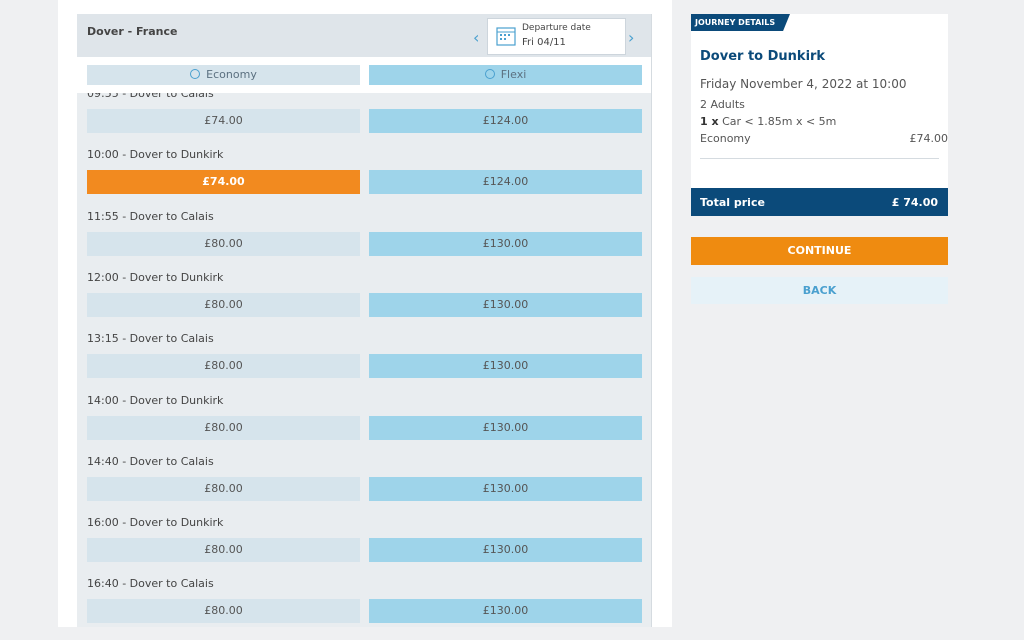  What do you see at coordinates (150, 96) in the screenshot?
I see `sailing-label: 09:55 - Dover to Calais` at bounding box center [150, 96].